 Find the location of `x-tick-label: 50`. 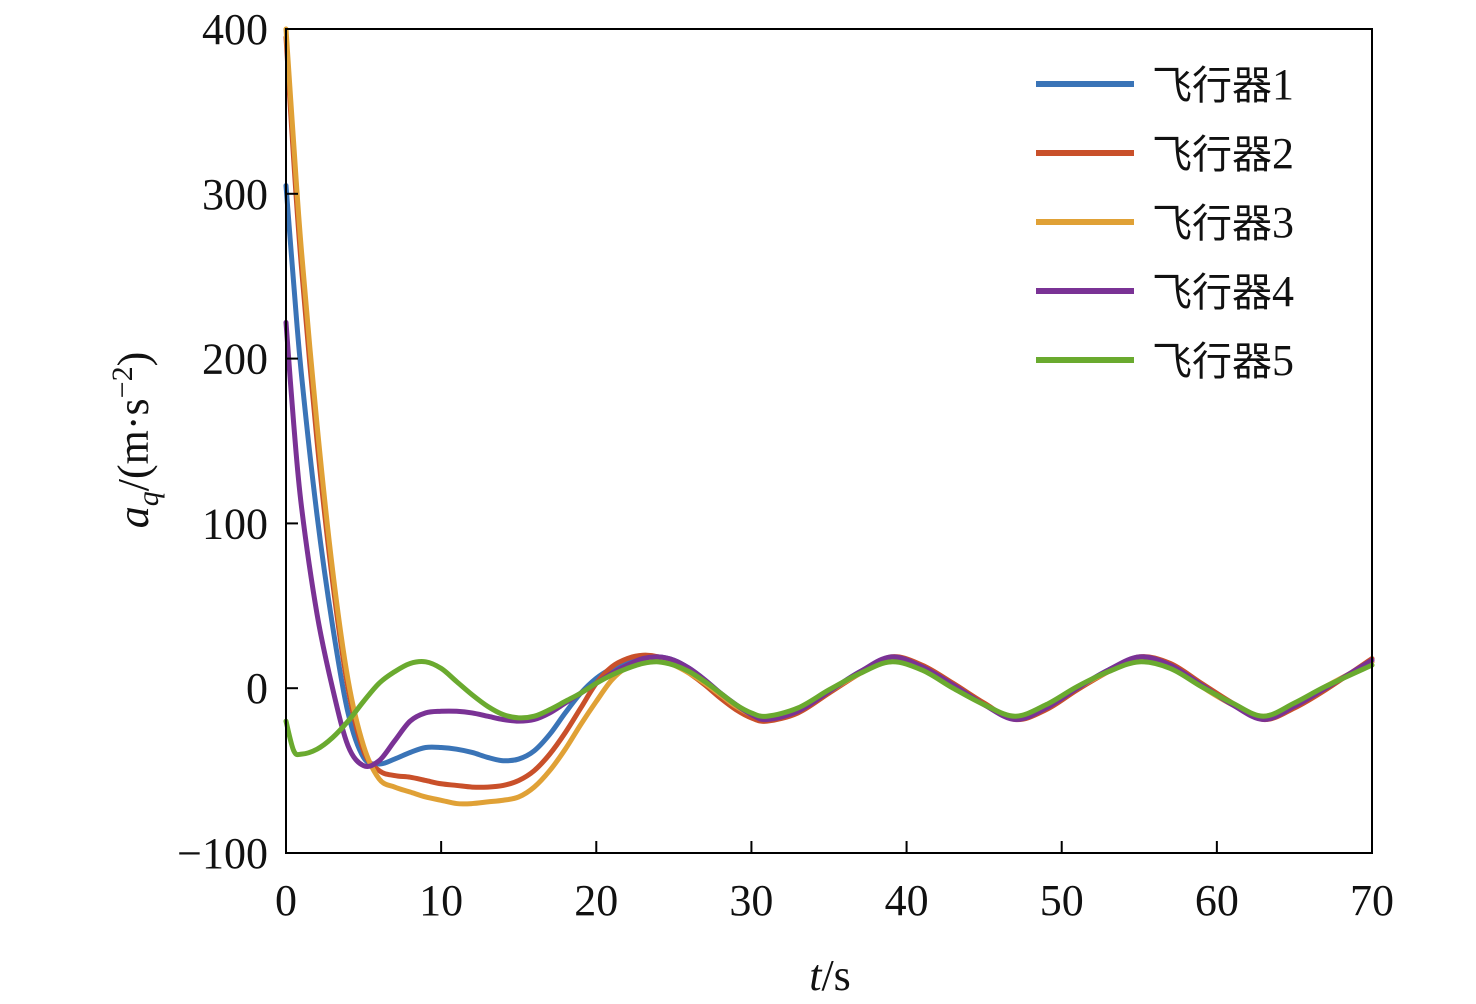

x-tick-label: 50 is located at coordinates (1062, 900).